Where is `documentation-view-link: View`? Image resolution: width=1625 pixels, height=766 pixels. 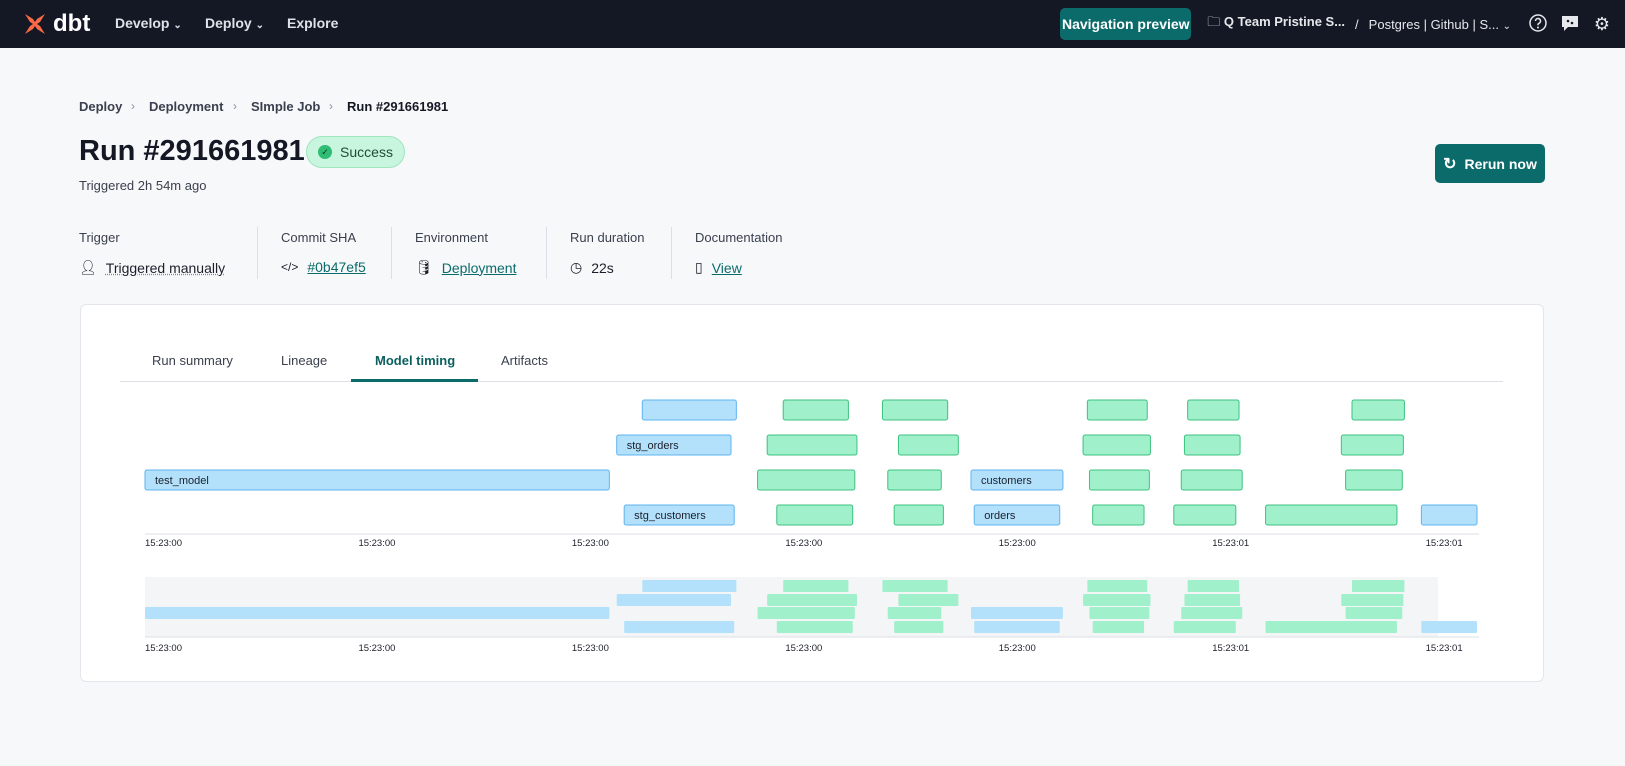 documentation-view-link: View is located at coordinates (726, 267).